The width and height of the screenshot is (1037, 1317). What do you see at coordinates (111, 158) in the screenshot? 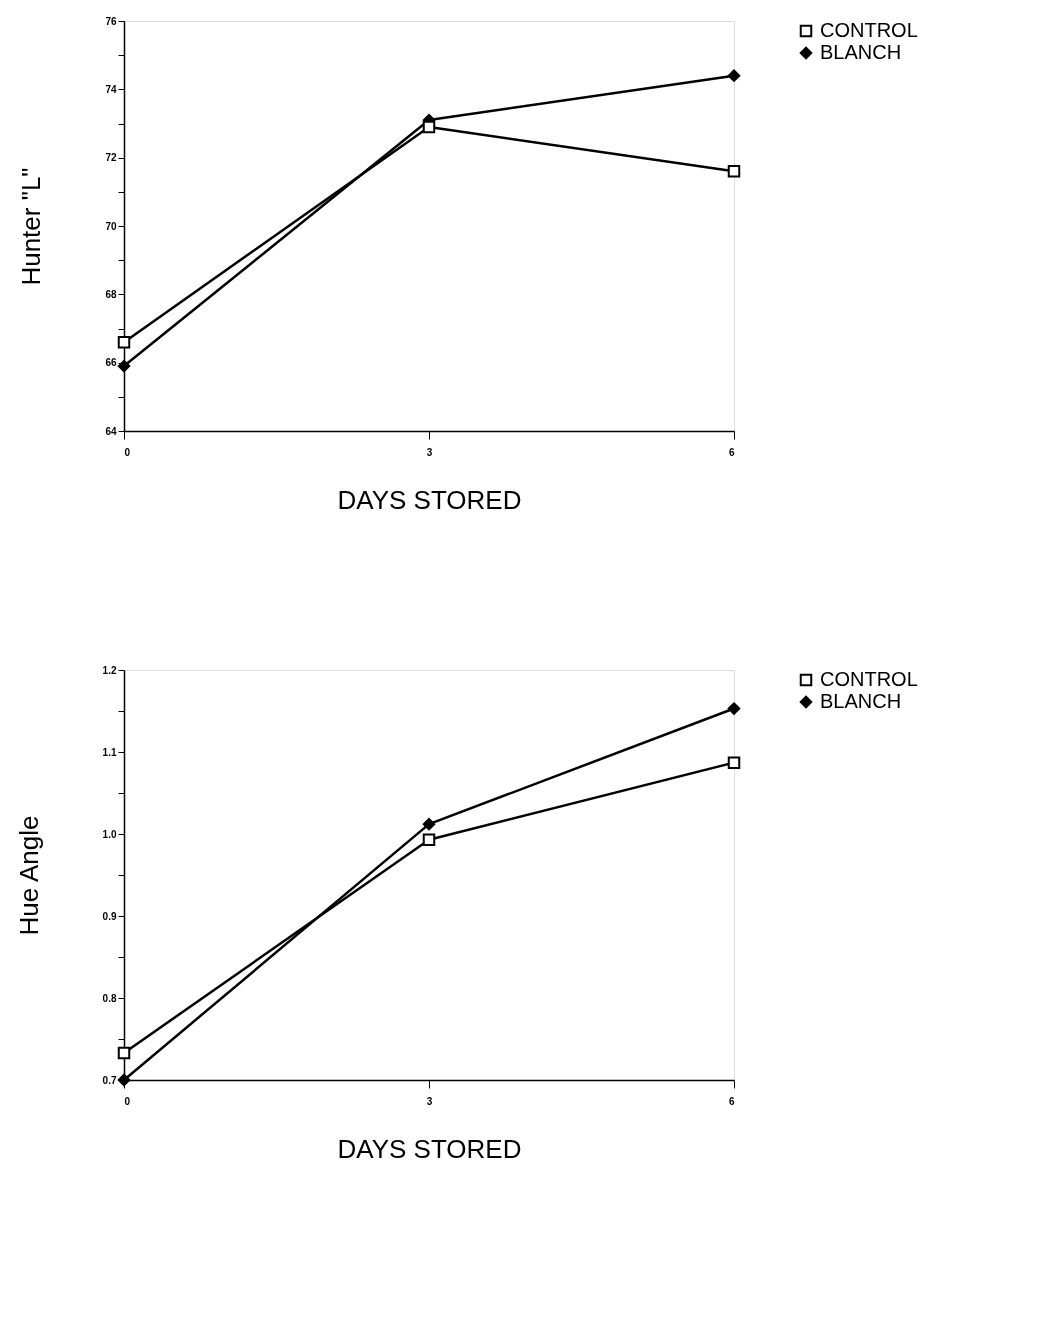
I see `y-tick-label: 72` at bounding box center [111, 158].